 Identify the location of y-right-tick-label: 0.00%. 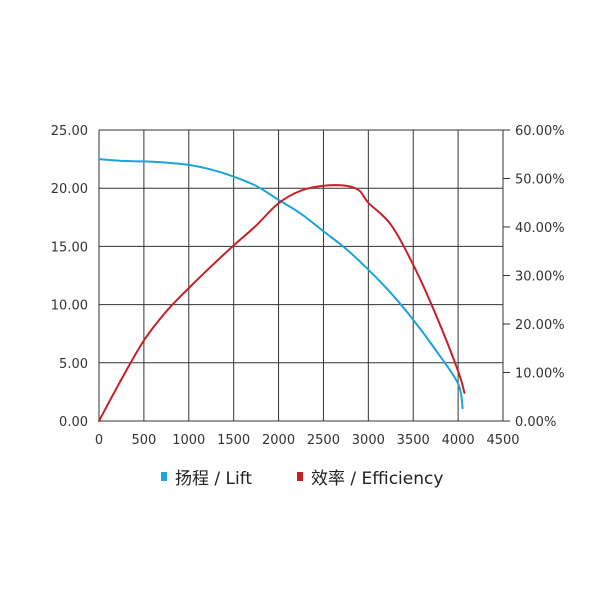
(535, 422).